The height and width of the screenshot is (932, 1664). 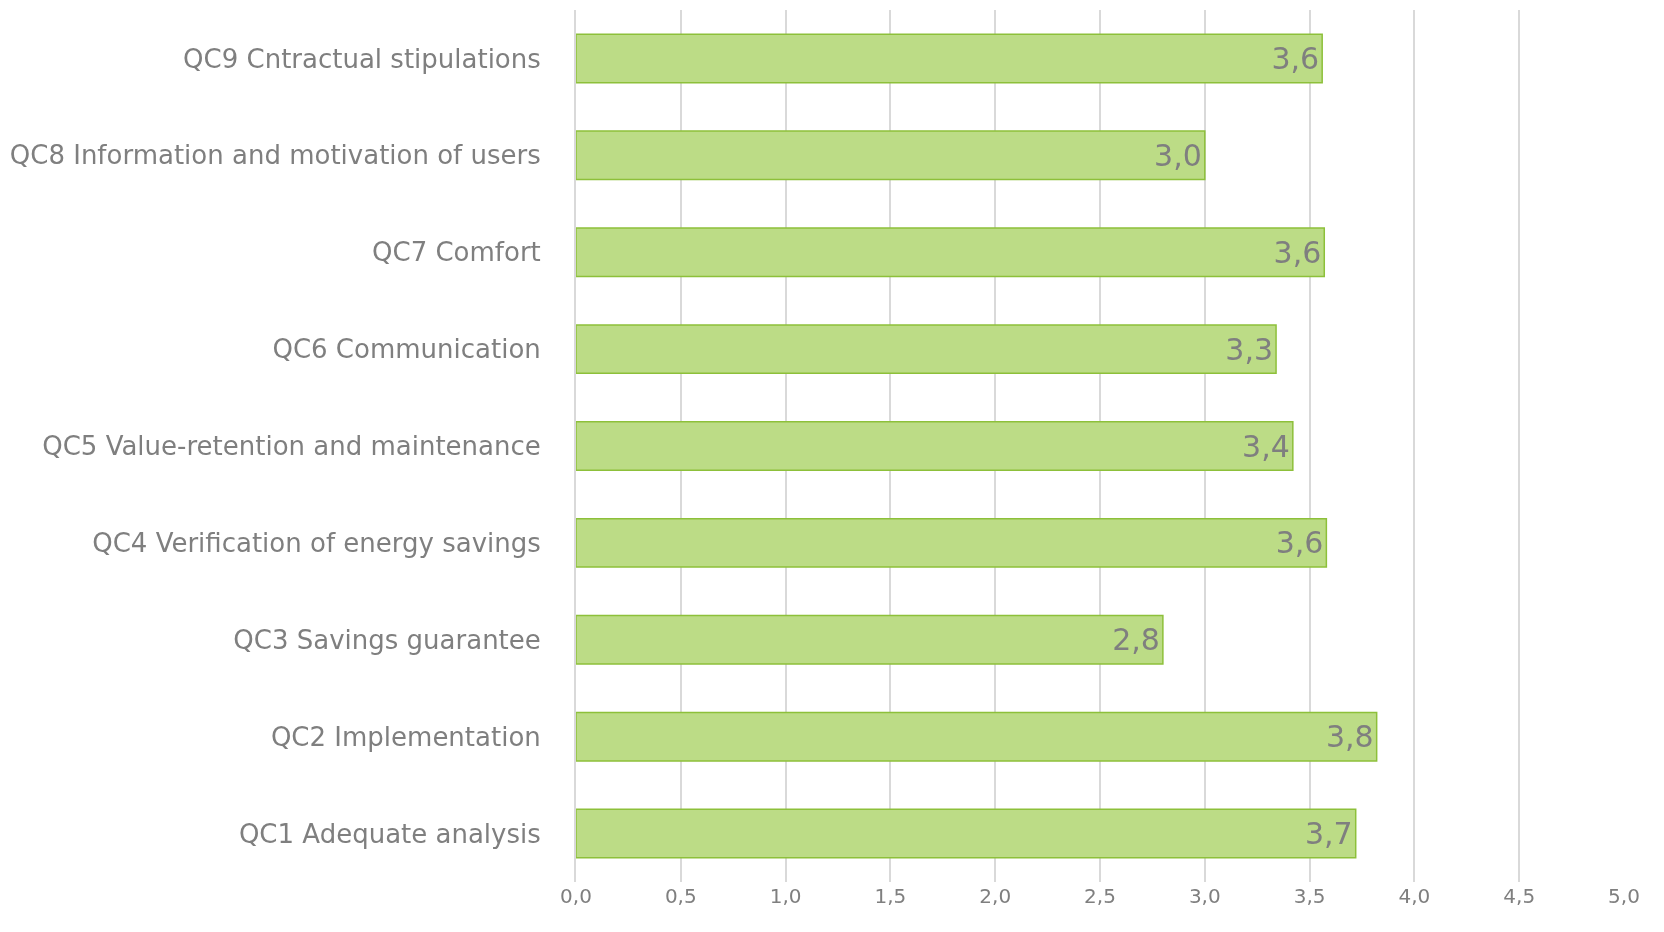 What do you see at coordinates (275, 155) in the screenshot?
I see `y-tick-label: QC8 Information and motivation of users` at bounding box center [275, 155].